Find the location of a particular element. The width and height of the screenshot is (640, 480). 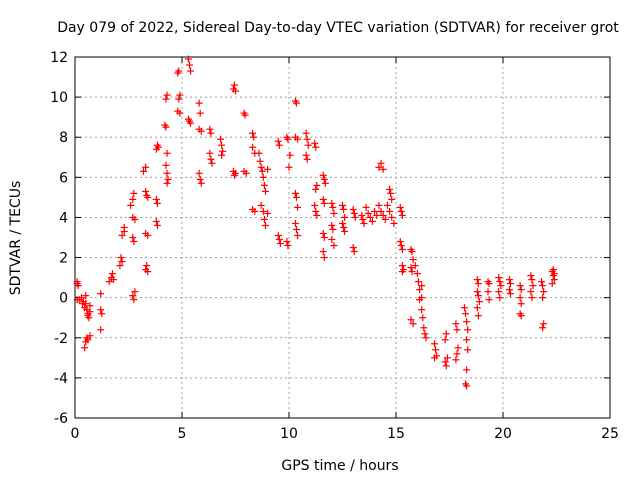

y-axis-label: SDTVAR / TECUs is located at coordinates (16, 238).